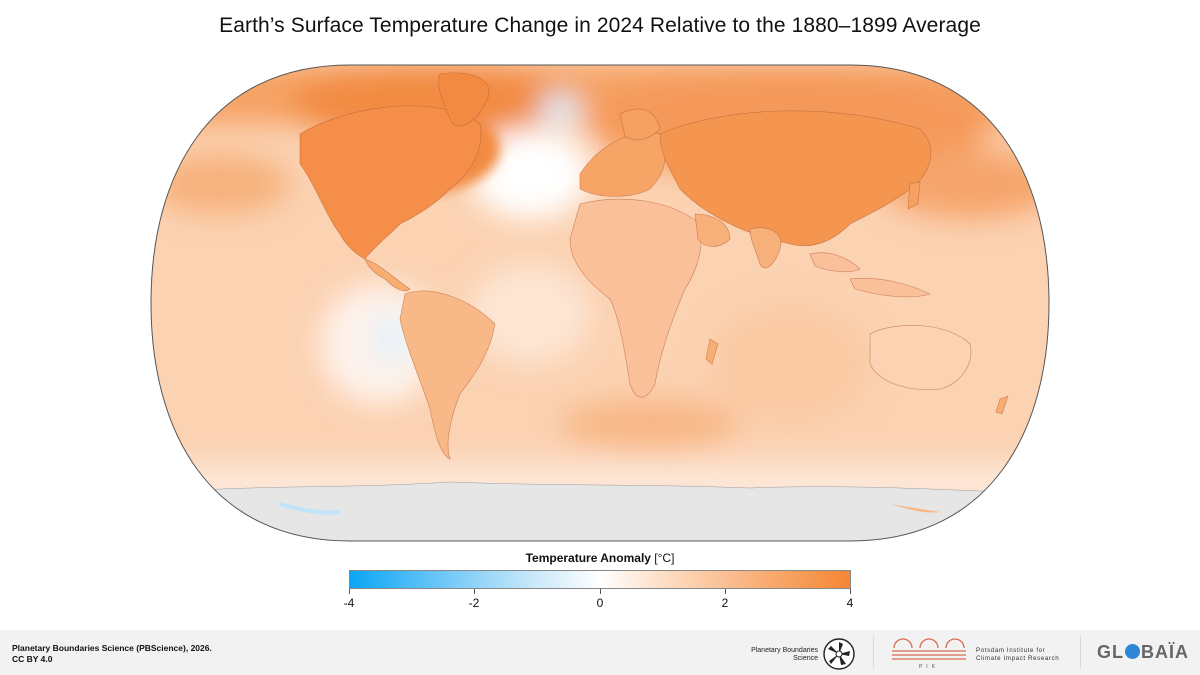  I want to click on globe-icon, so click(1132, 651).